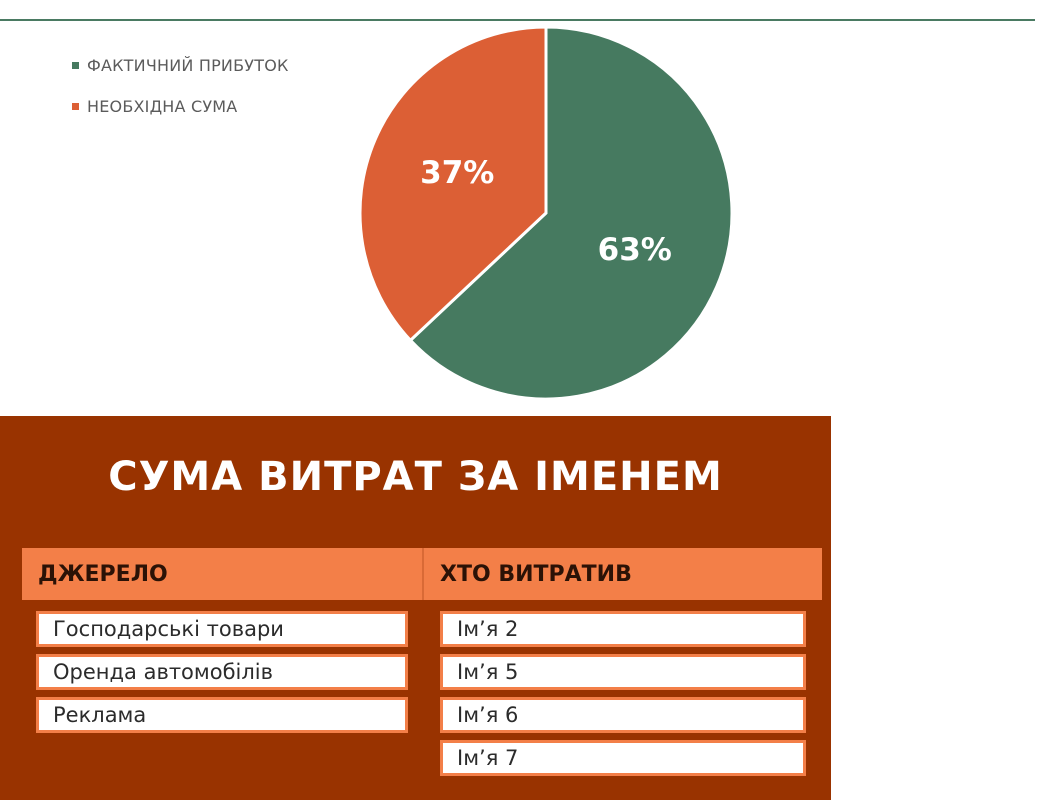 The image size is (1038, 800). What do you see at coordinates (75, 65) in the screenshot?
I see `legend-swatch-actual` at bounding box center [75, 65].